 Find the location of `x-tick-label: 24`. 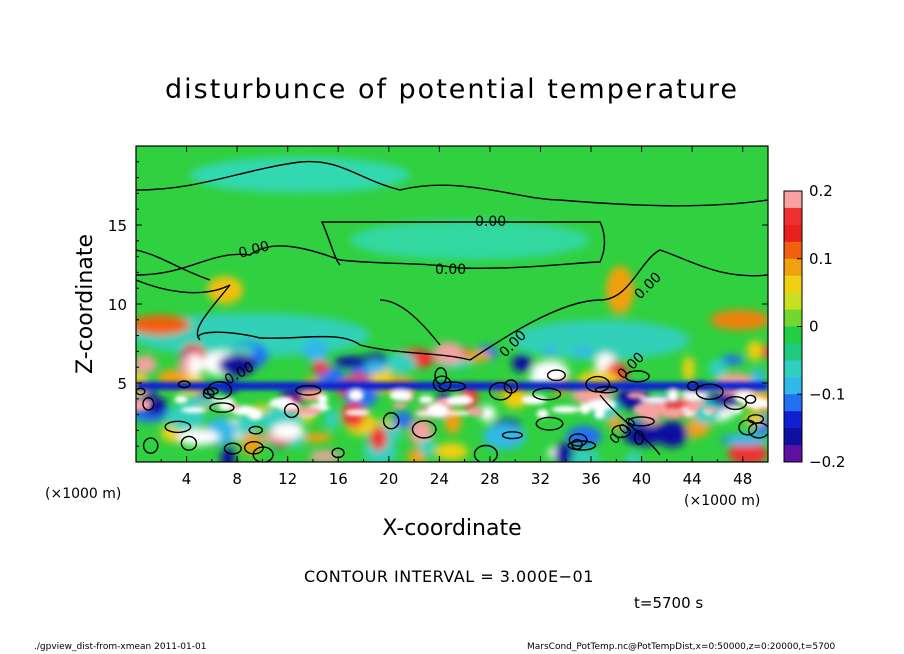

x-tick-label: 24 is located at coordinates (439, 479).